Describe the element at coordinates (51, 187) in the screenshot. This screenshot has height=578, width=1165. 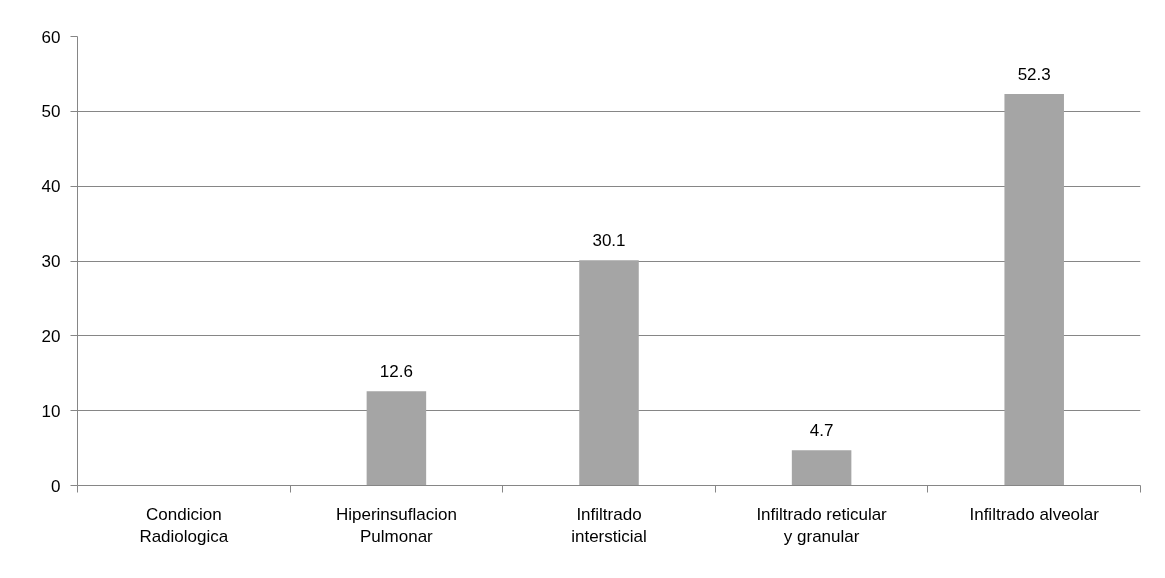
I see `y-tick-label: 40` at that location.